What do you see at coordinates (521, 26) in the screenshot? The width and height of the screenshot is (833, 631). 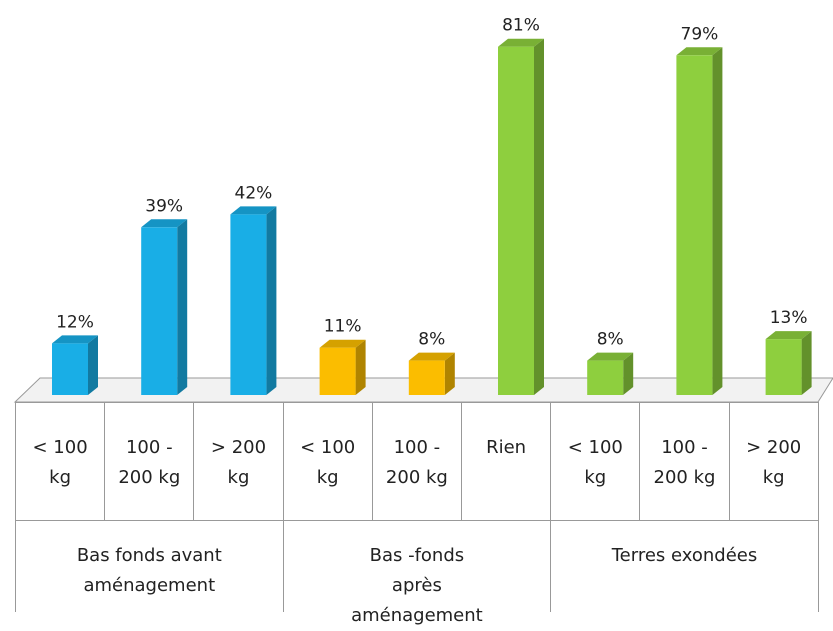 I see `value-label: 81%` at bounding box center [521, 26].